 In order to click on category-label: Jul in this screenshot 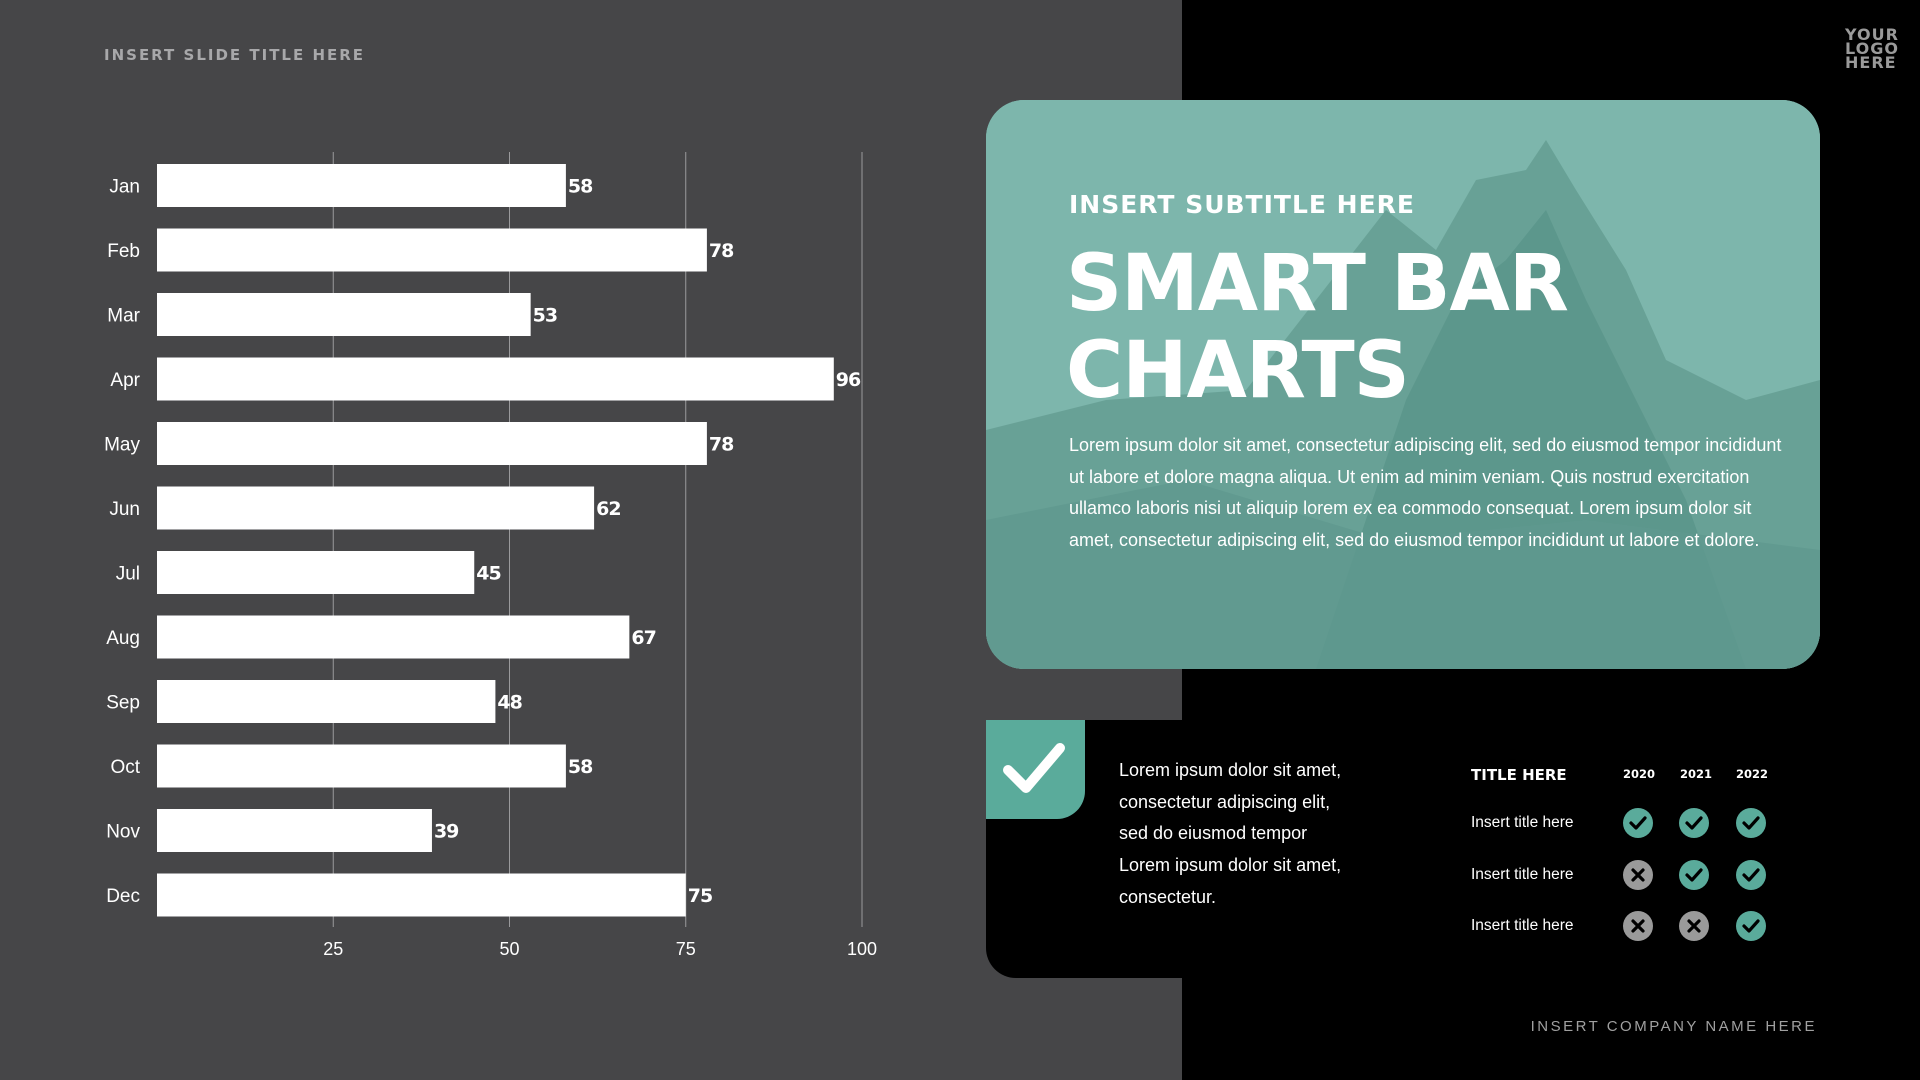, I will do `click(128, 574)`.